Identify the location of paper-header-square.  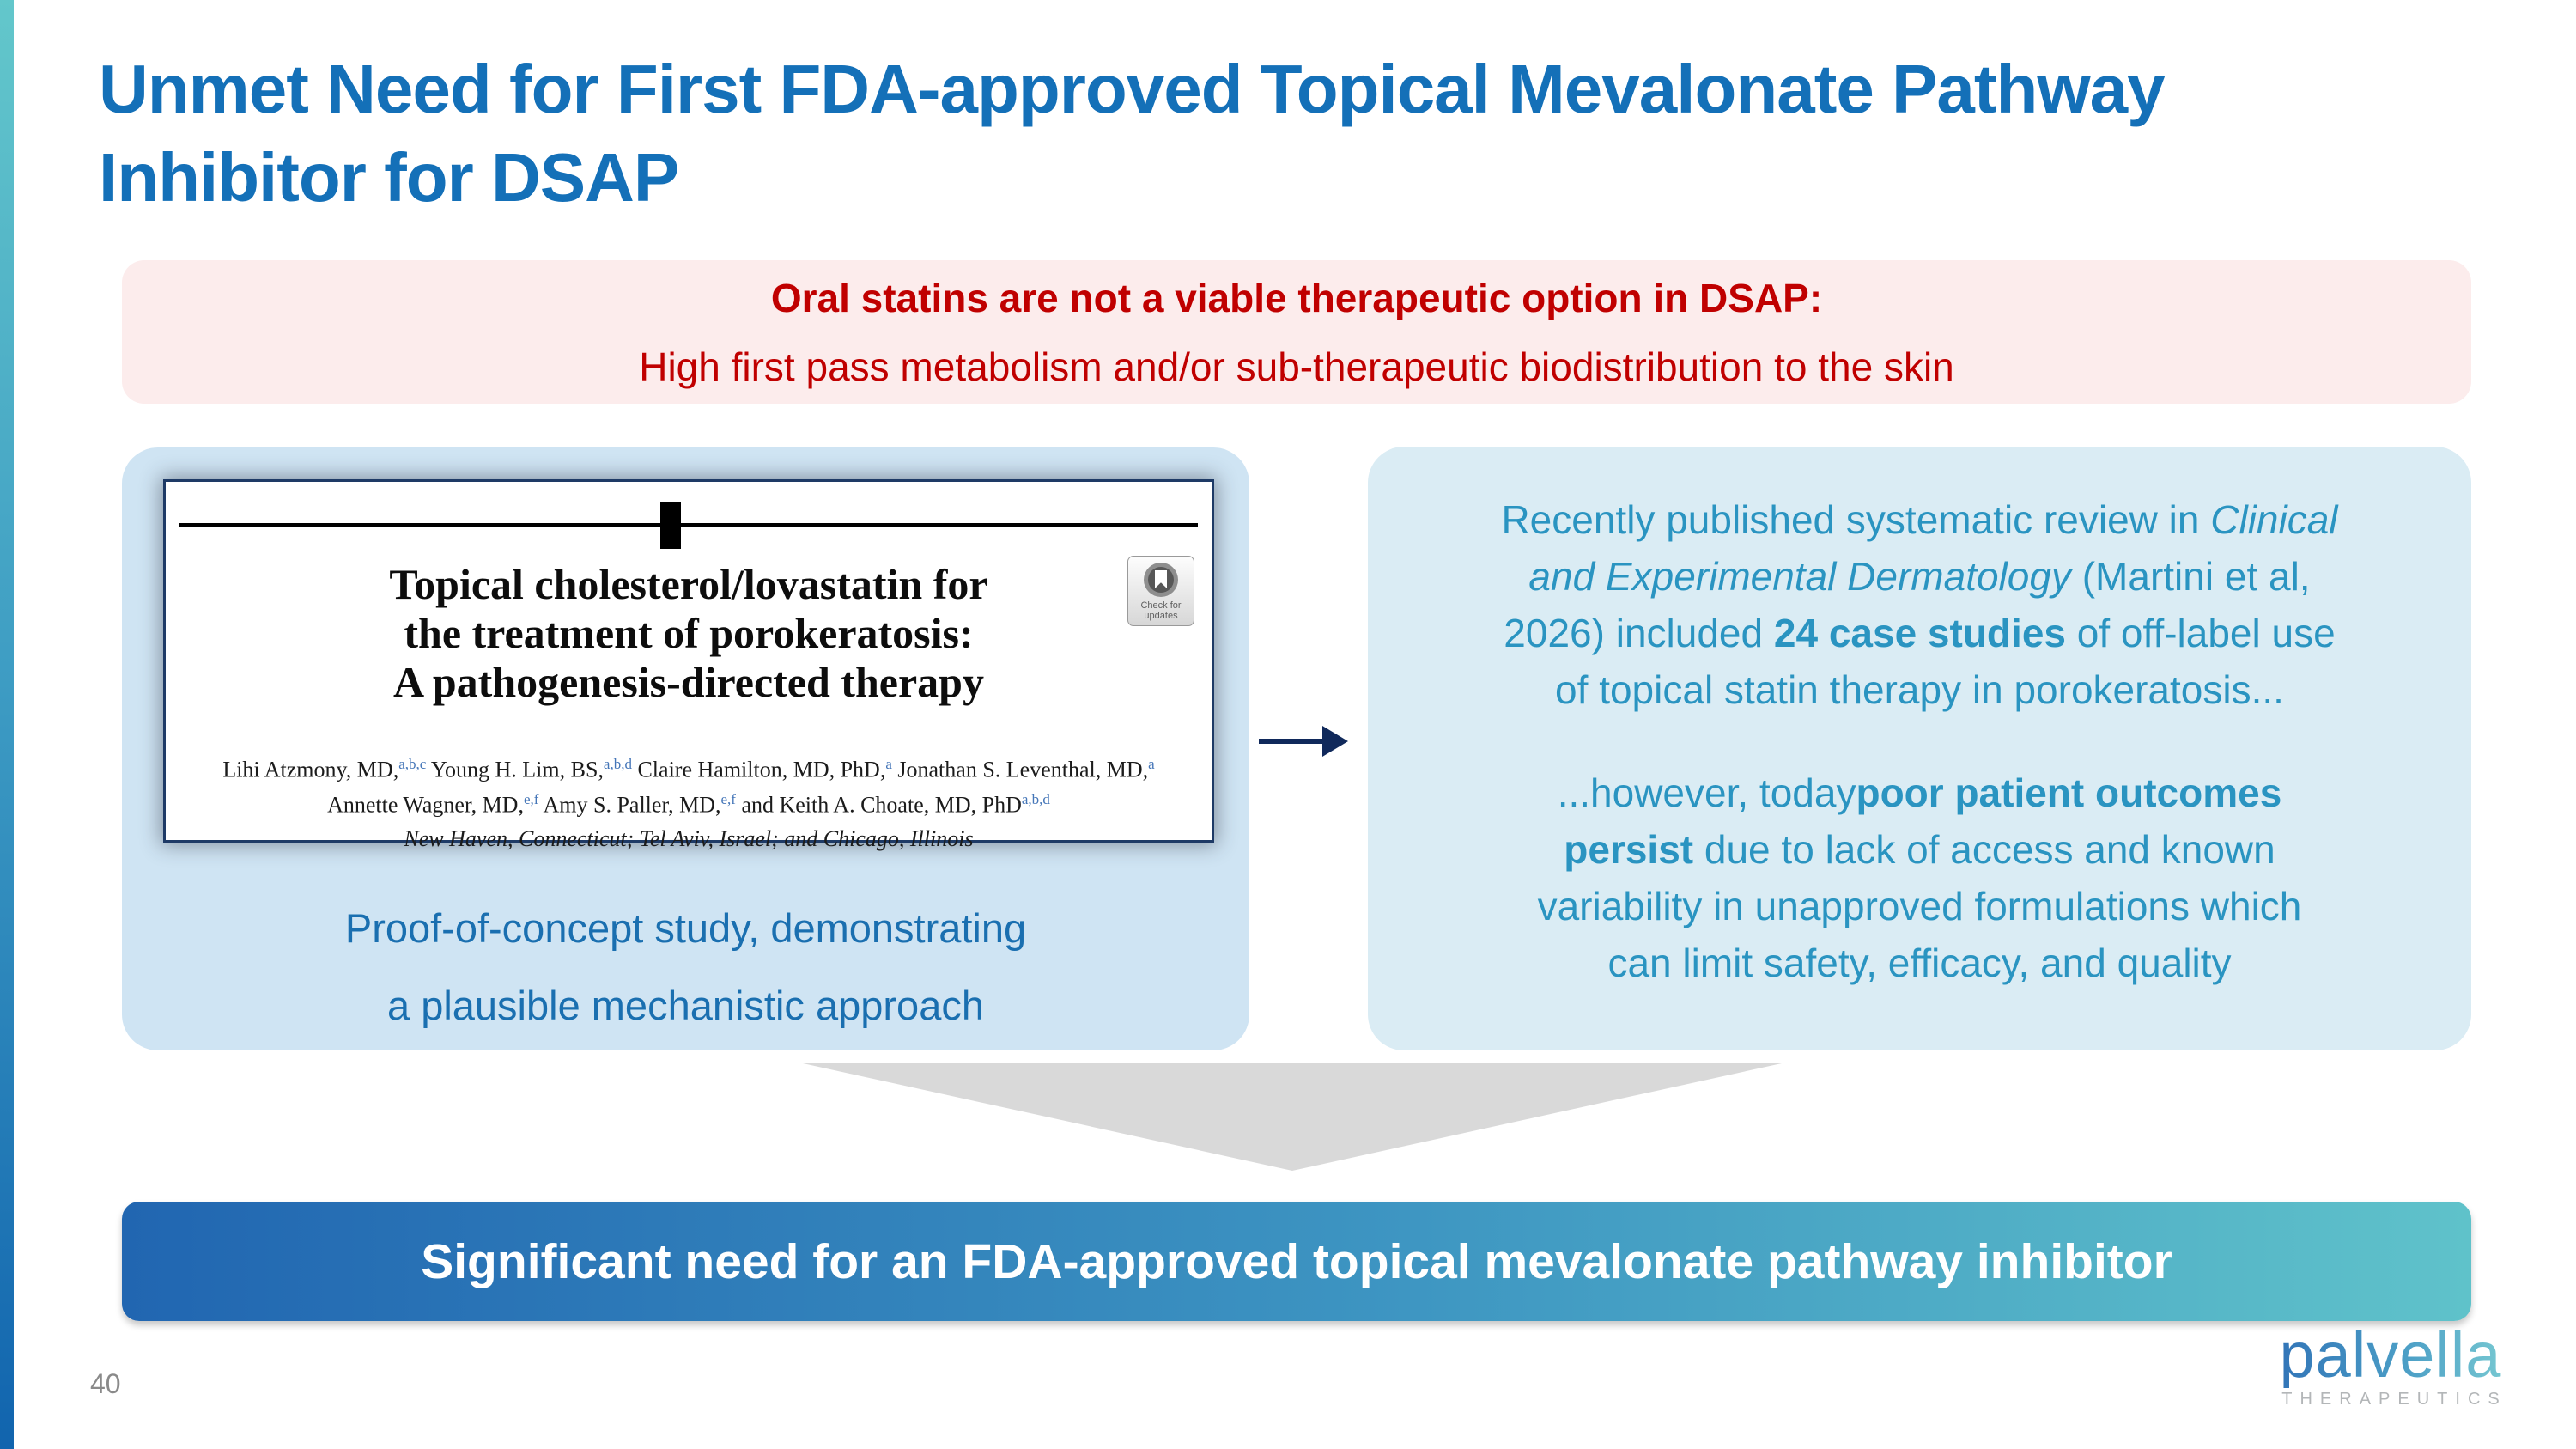
(670, 525).